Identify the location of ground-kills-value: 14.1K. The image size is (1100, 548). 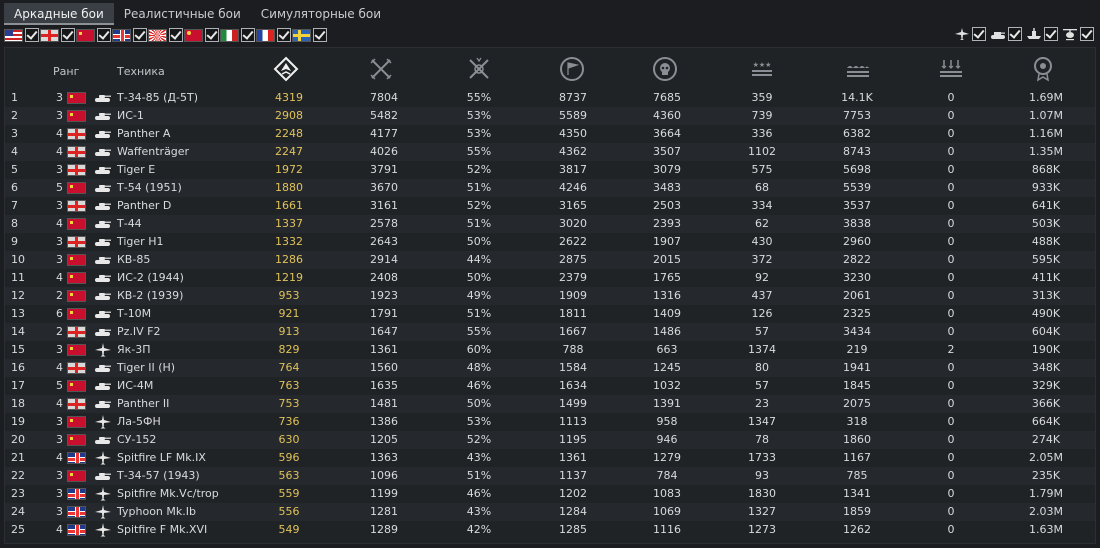
(857, 97).